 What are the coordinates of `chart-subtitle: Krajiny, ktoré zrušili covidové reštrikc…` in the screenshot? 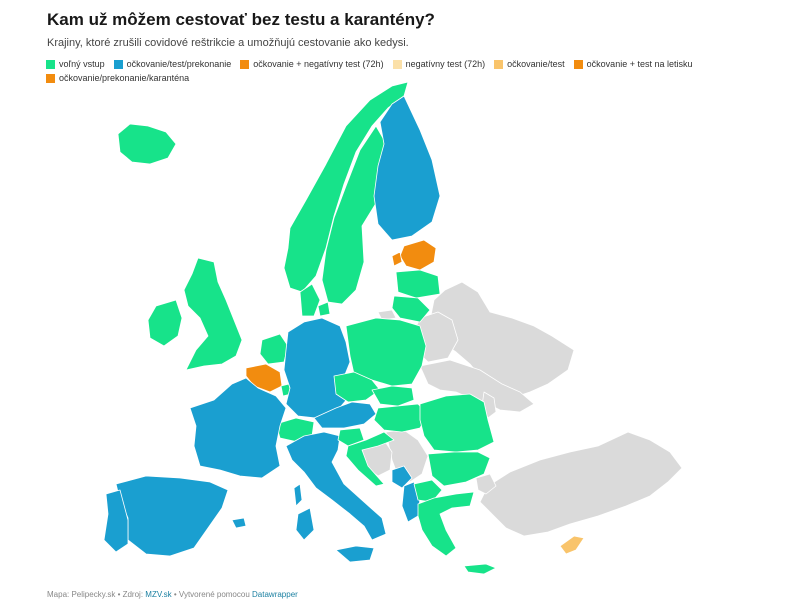 It's located at (228, 43).